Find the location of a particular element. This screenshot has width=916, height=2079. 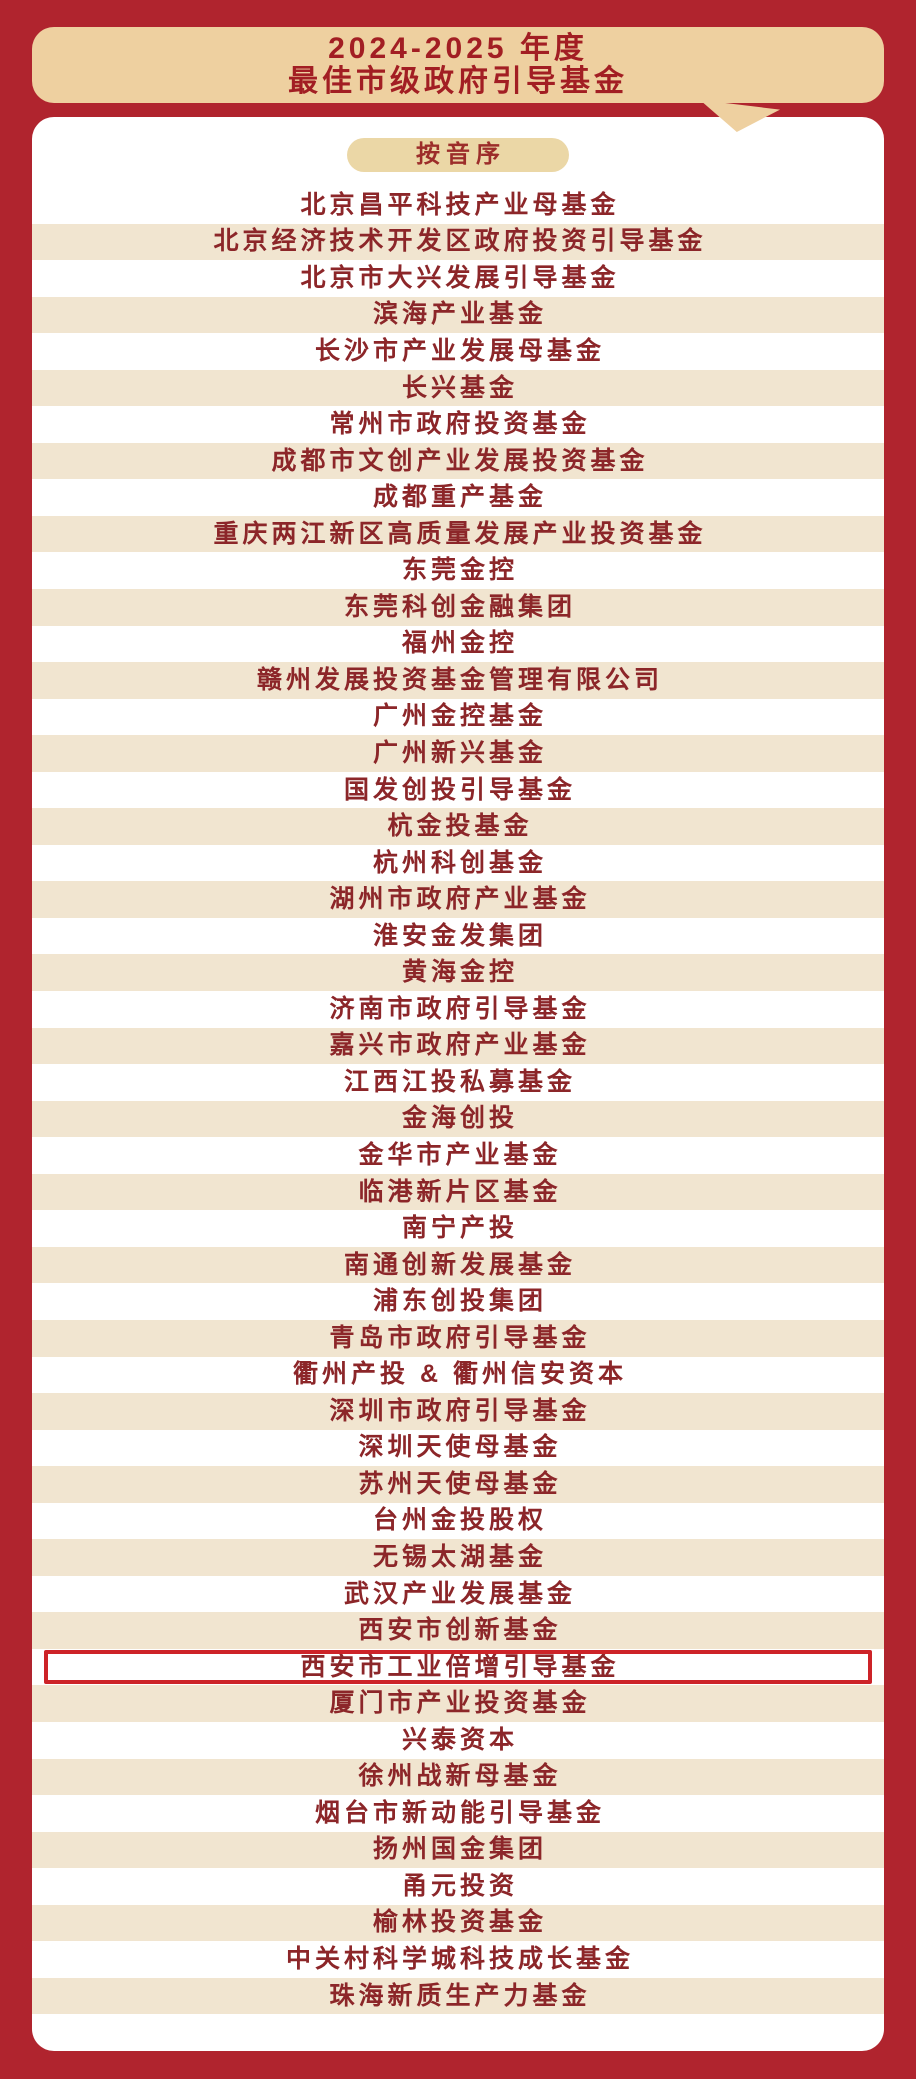

fund-name: 国发创投引导基金 is located at coordinates (459, 789).